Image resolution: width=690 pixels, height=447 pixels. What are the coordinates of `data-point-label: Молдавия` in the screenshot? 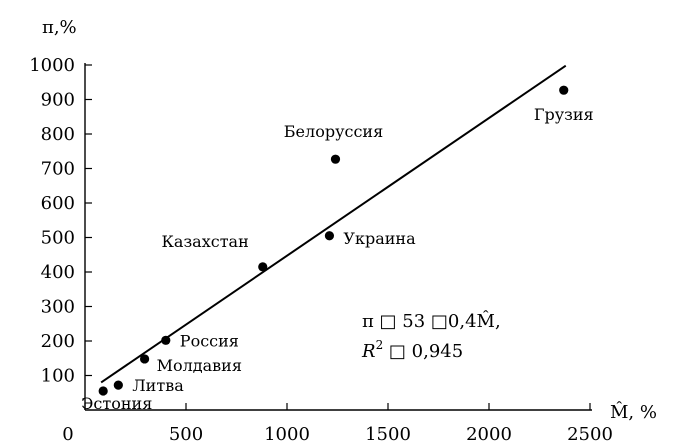 It's located at (199, 365).